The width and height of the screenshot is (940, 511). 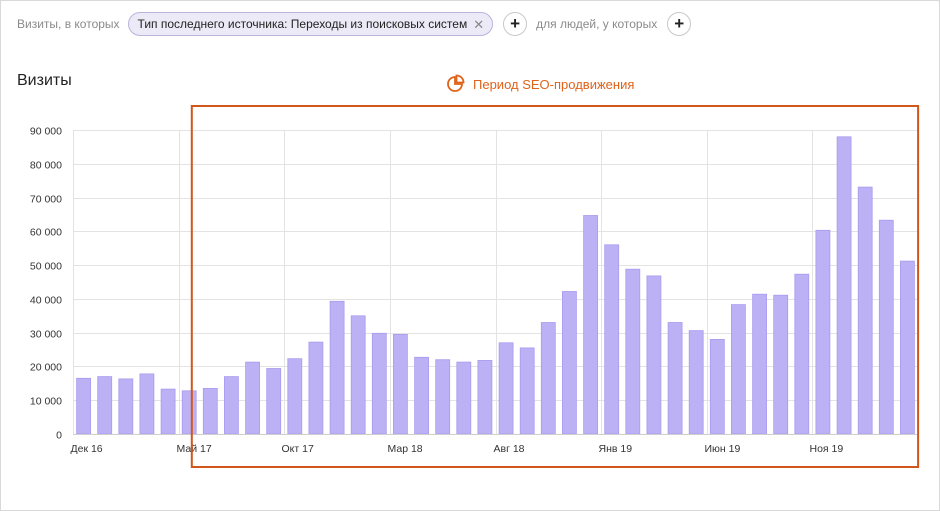 I want to click on y-tick-label: 10 000, so click(x=46, y=402).